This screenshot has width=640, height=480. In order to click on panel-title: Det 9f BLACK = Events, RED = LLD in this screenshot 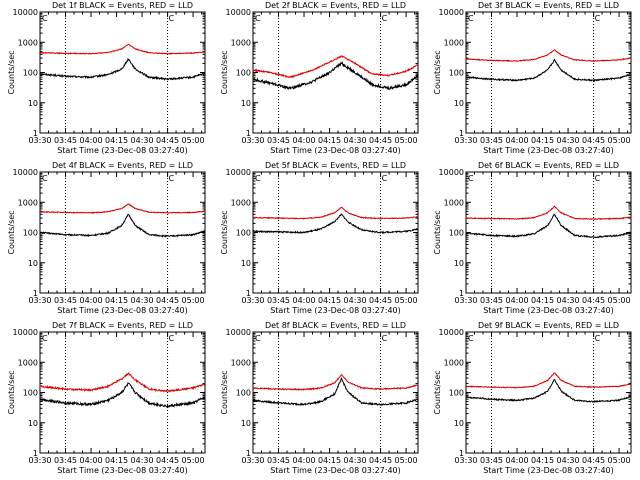, I will do `click(548, 325)`.